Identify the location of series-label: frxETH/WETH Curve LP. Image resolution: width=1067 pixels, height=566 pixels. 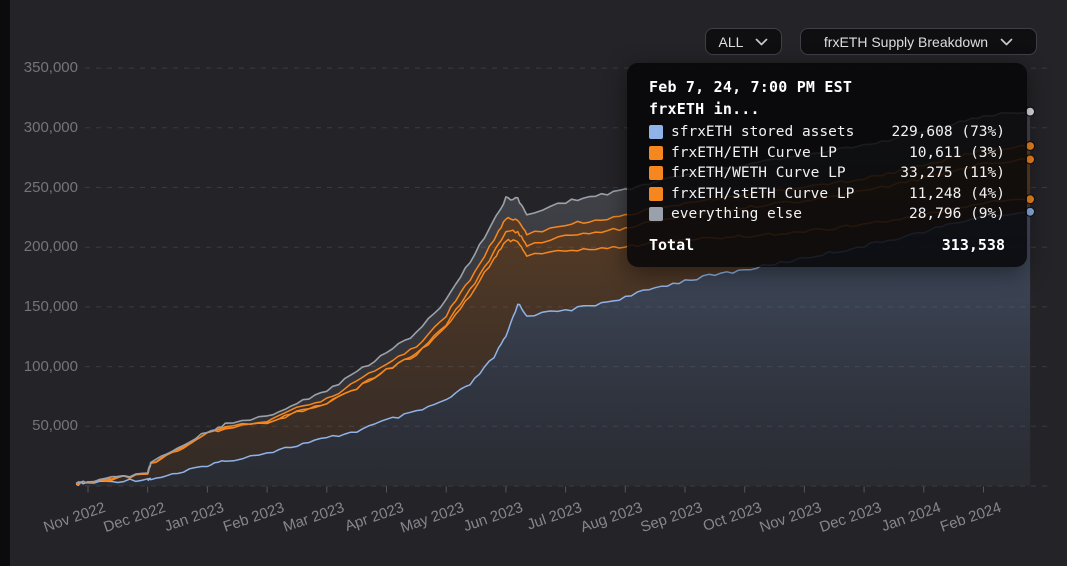
(758, 173).